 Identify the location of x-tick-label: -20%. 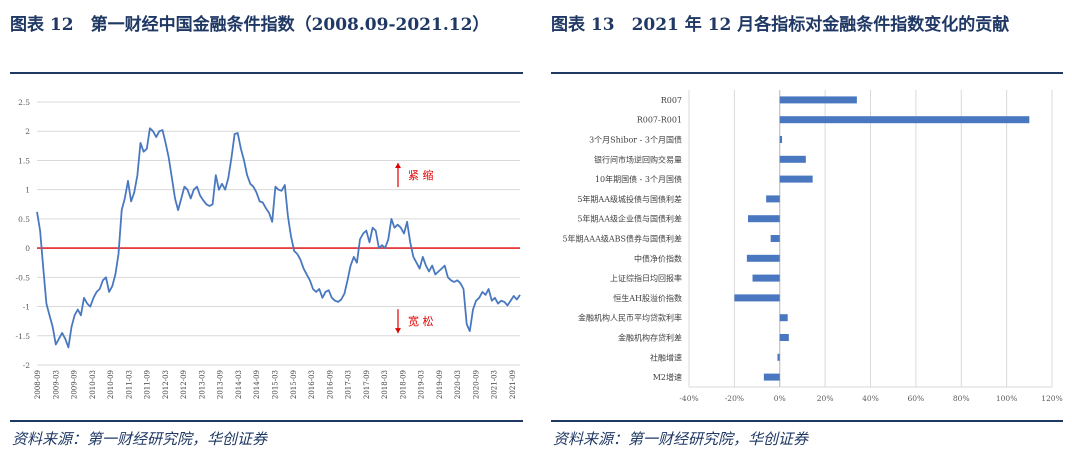
(734, 398).